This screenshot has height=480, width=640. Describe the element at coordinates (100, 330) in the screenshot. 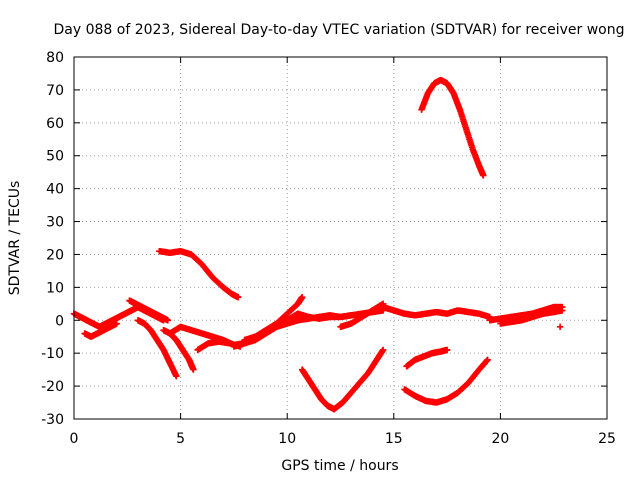

I see `series-arc-early-low` at that location.